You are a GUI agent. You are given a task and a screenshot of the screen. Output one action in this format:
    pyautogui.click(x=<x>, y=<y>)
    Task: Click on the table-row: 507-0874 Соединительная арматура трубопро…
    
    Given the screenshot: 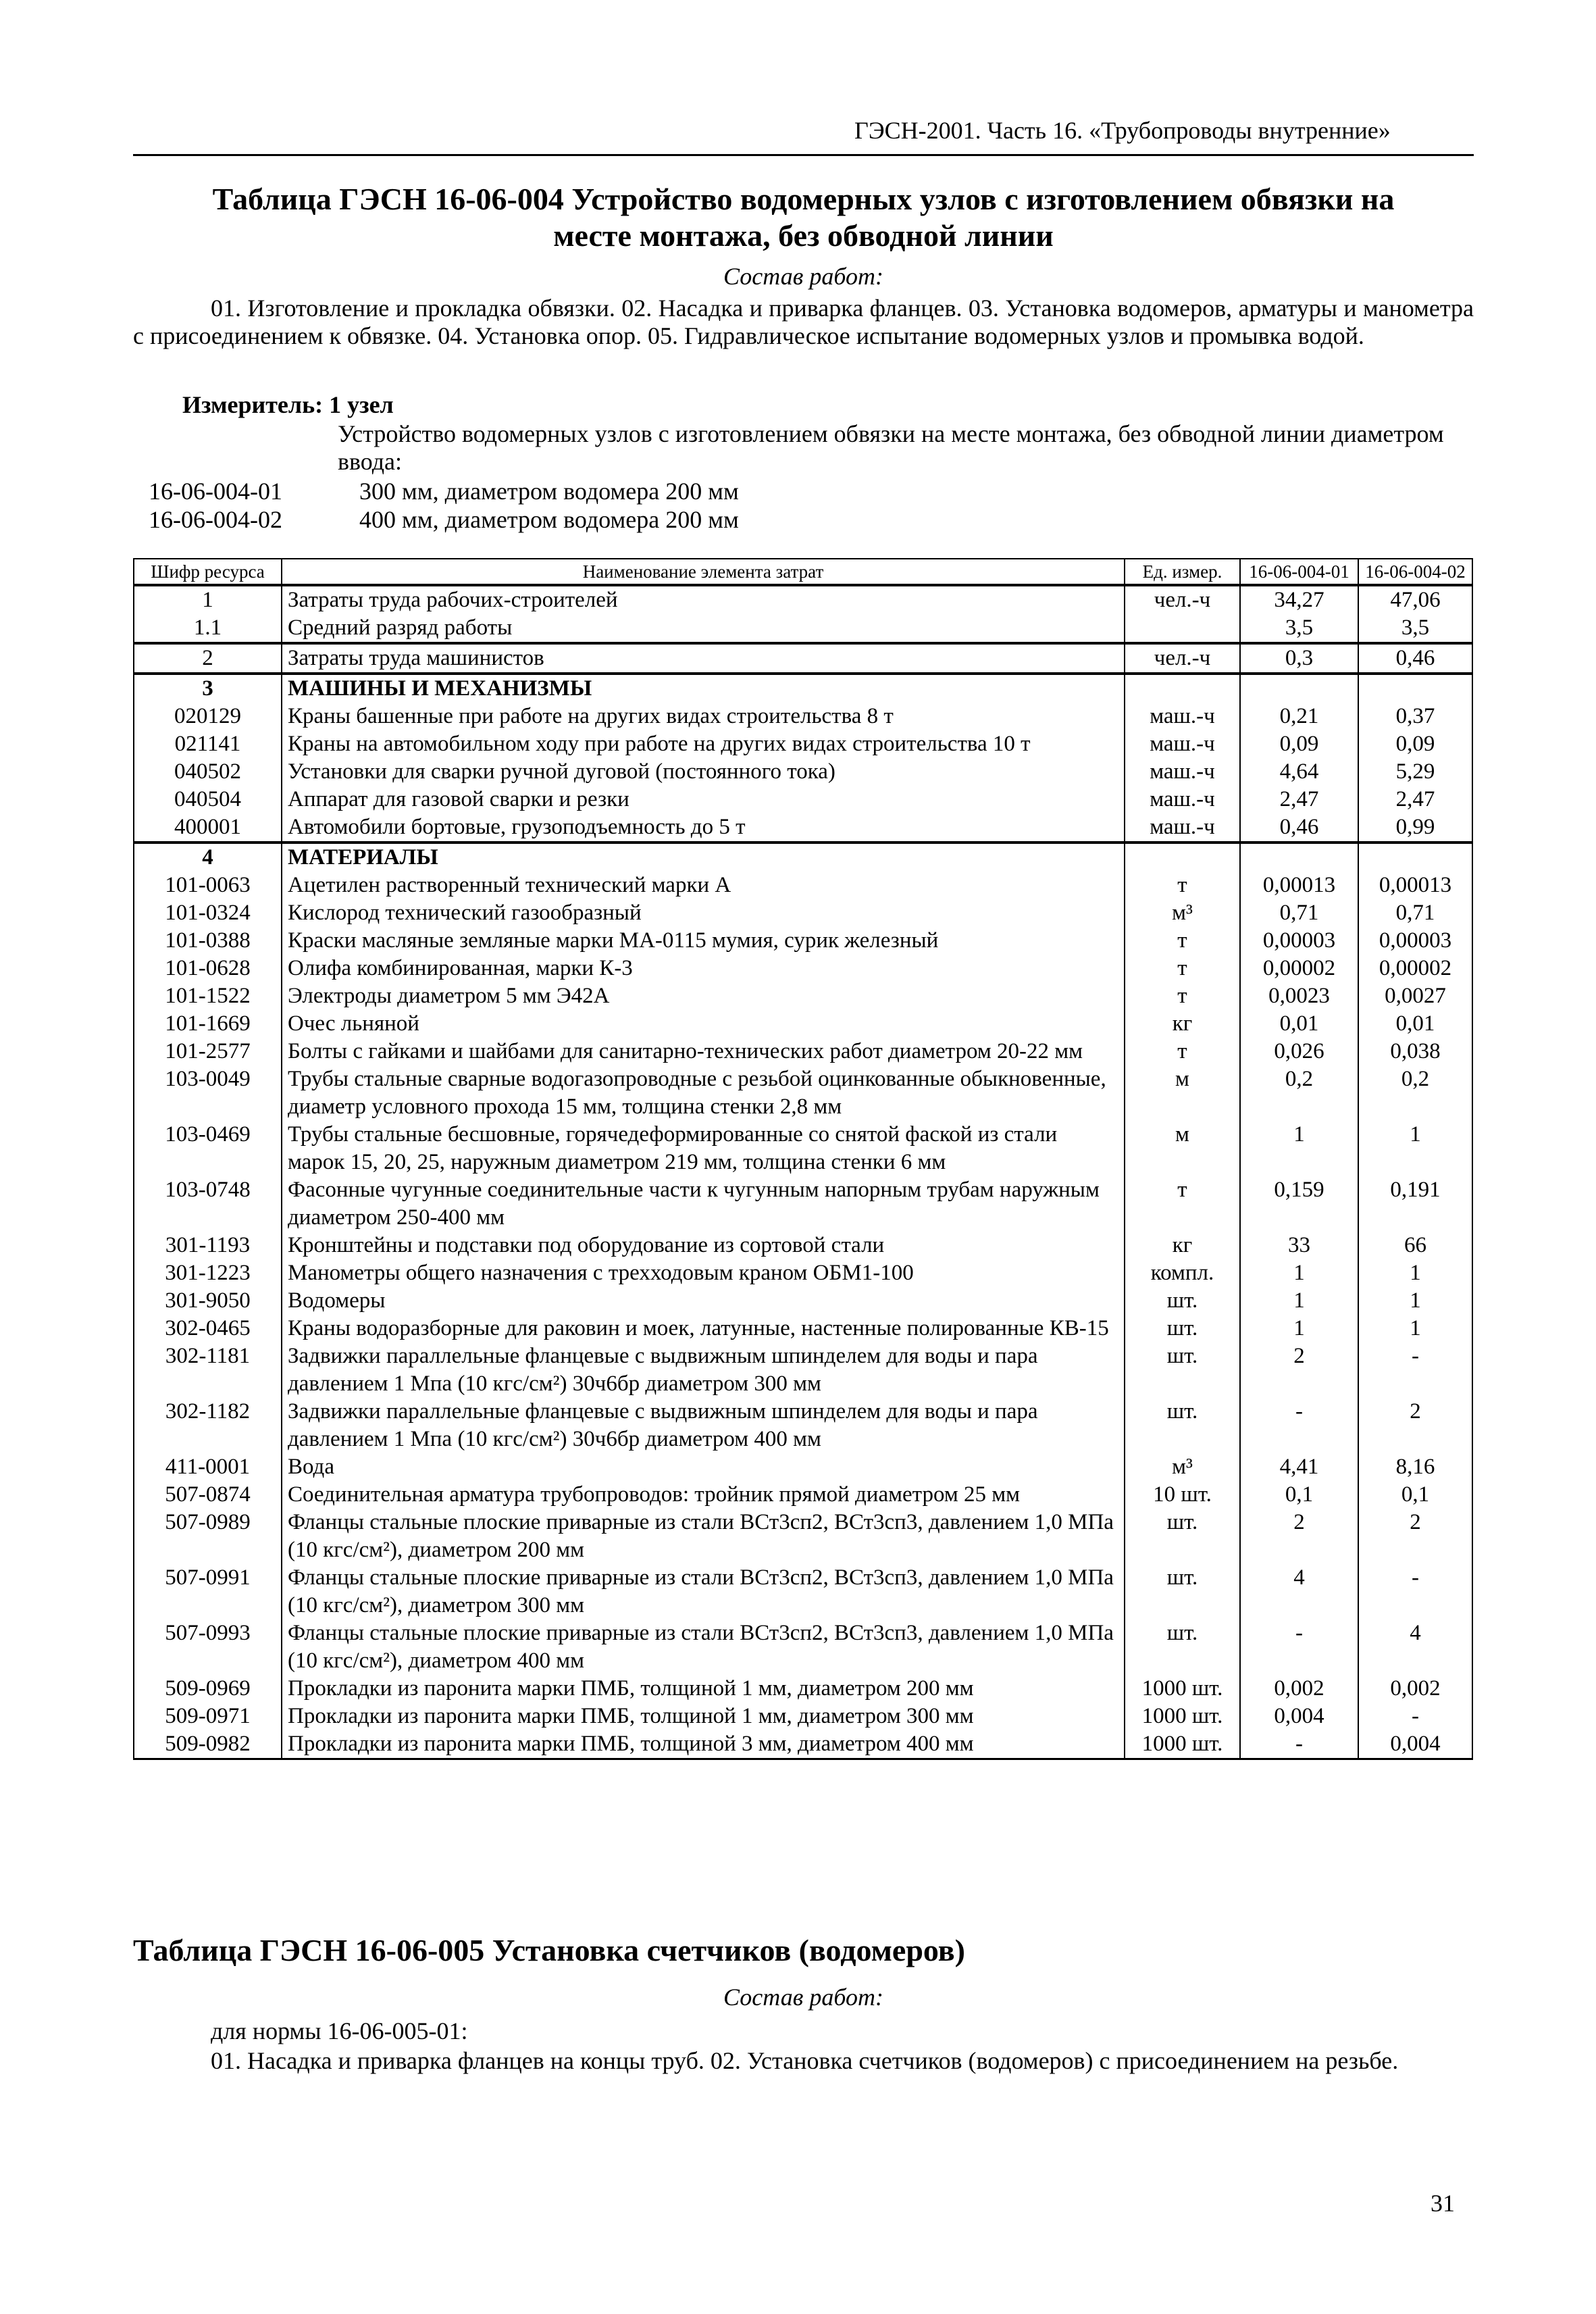 What is the action you would take?
    pyautogui.click(x=803, y=1495)
    